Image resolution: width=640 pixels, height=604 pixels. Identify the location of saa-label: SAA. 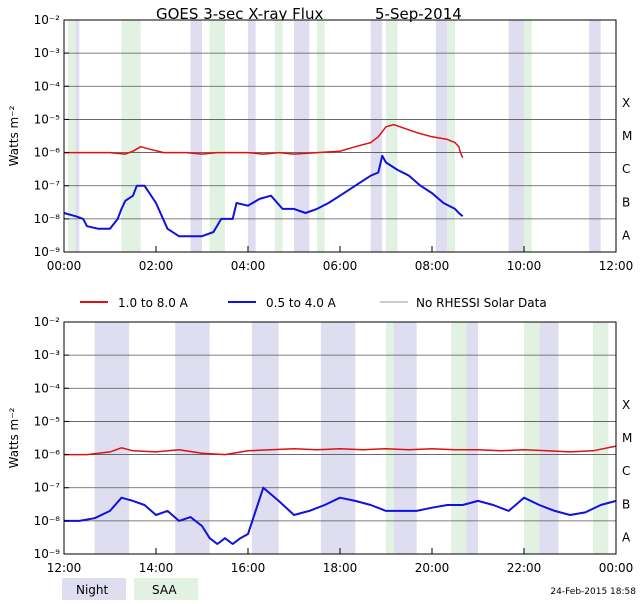
(164, 590).